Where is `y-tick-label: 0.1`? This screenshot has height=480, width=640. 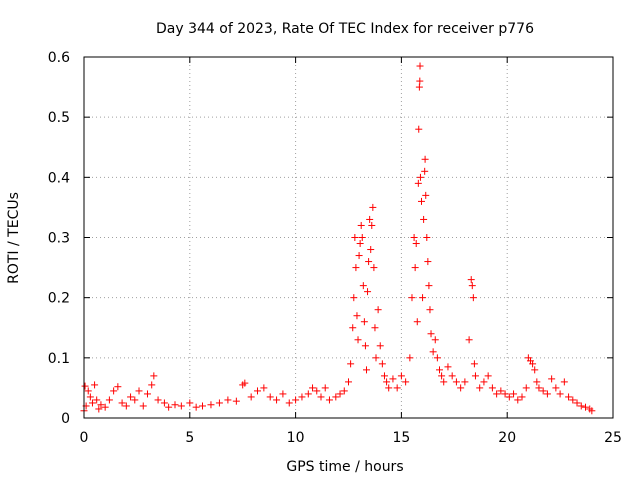
y-tick-label: 0.1 is located at coordinates (59, 359).